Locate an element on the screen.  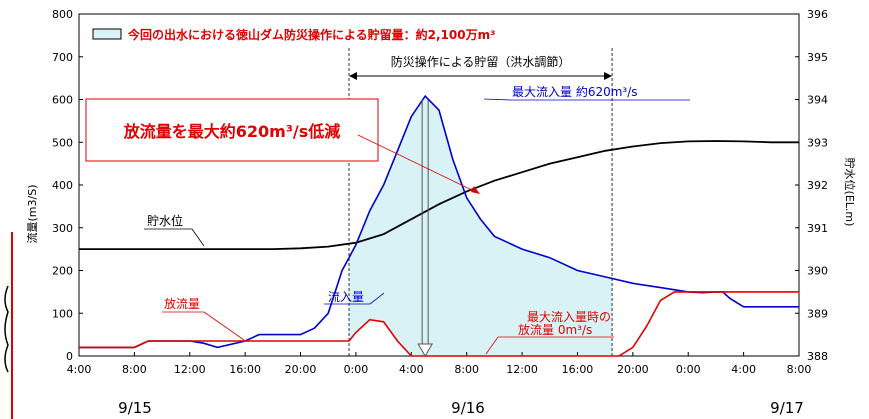
level-label: 貯水位 is located at coordinates (165, 220).